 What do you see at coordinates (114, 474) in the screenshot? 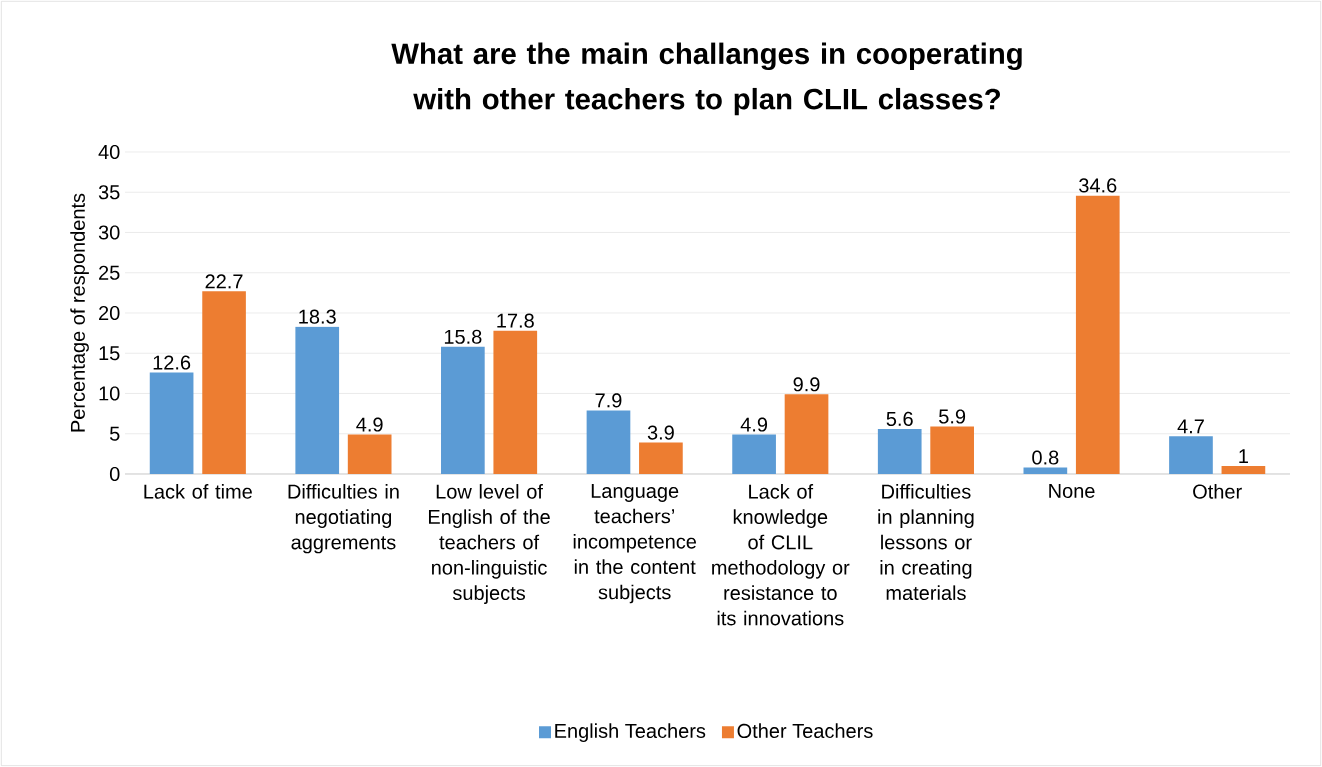
I see `y-tick-label: 0` at bounding box center [114, 474].